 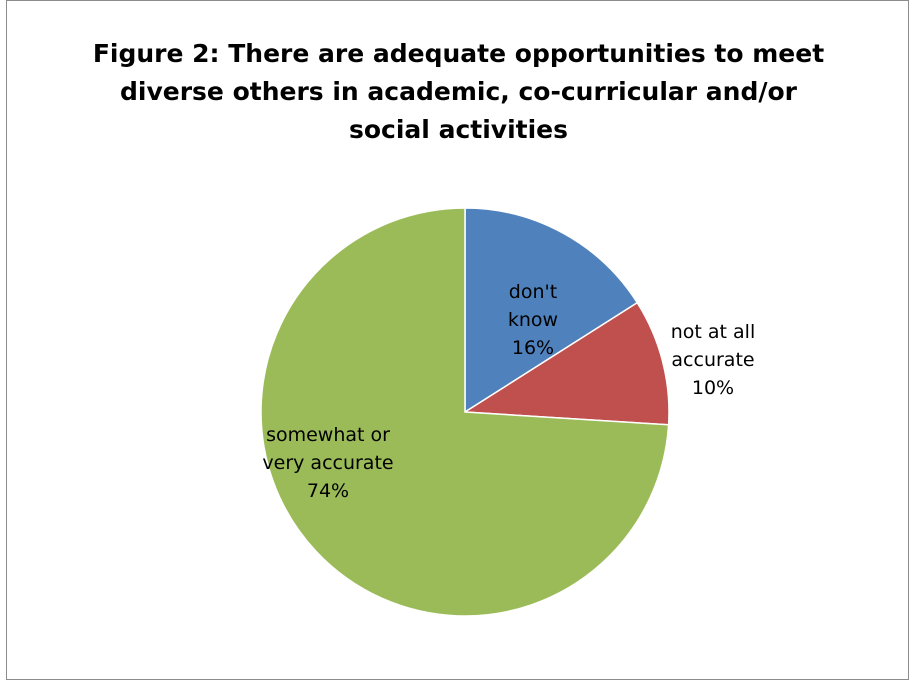 I want to click on slice-label-line-2-1: very accurate, so click(x=327, y=463).